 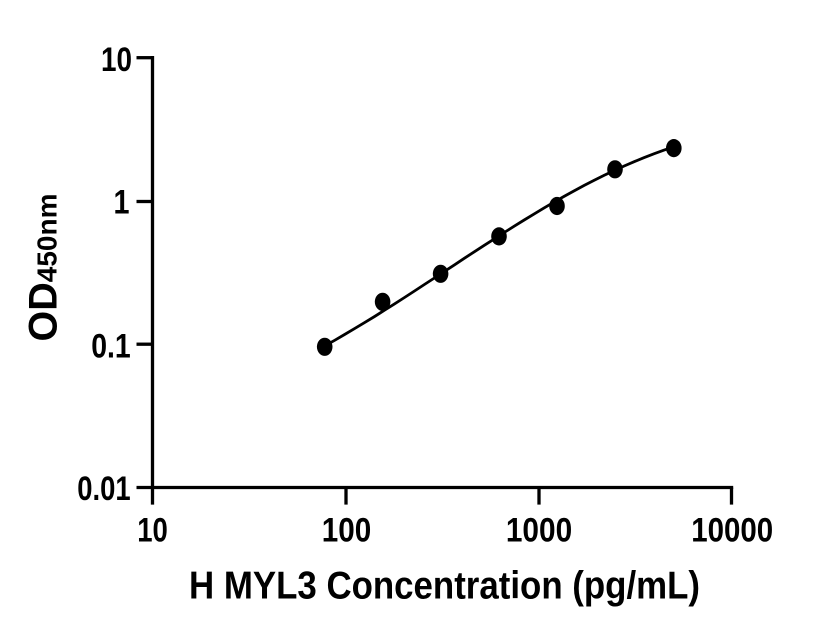 I want to click on svg-text: 1000, so click(x=539, y=531).